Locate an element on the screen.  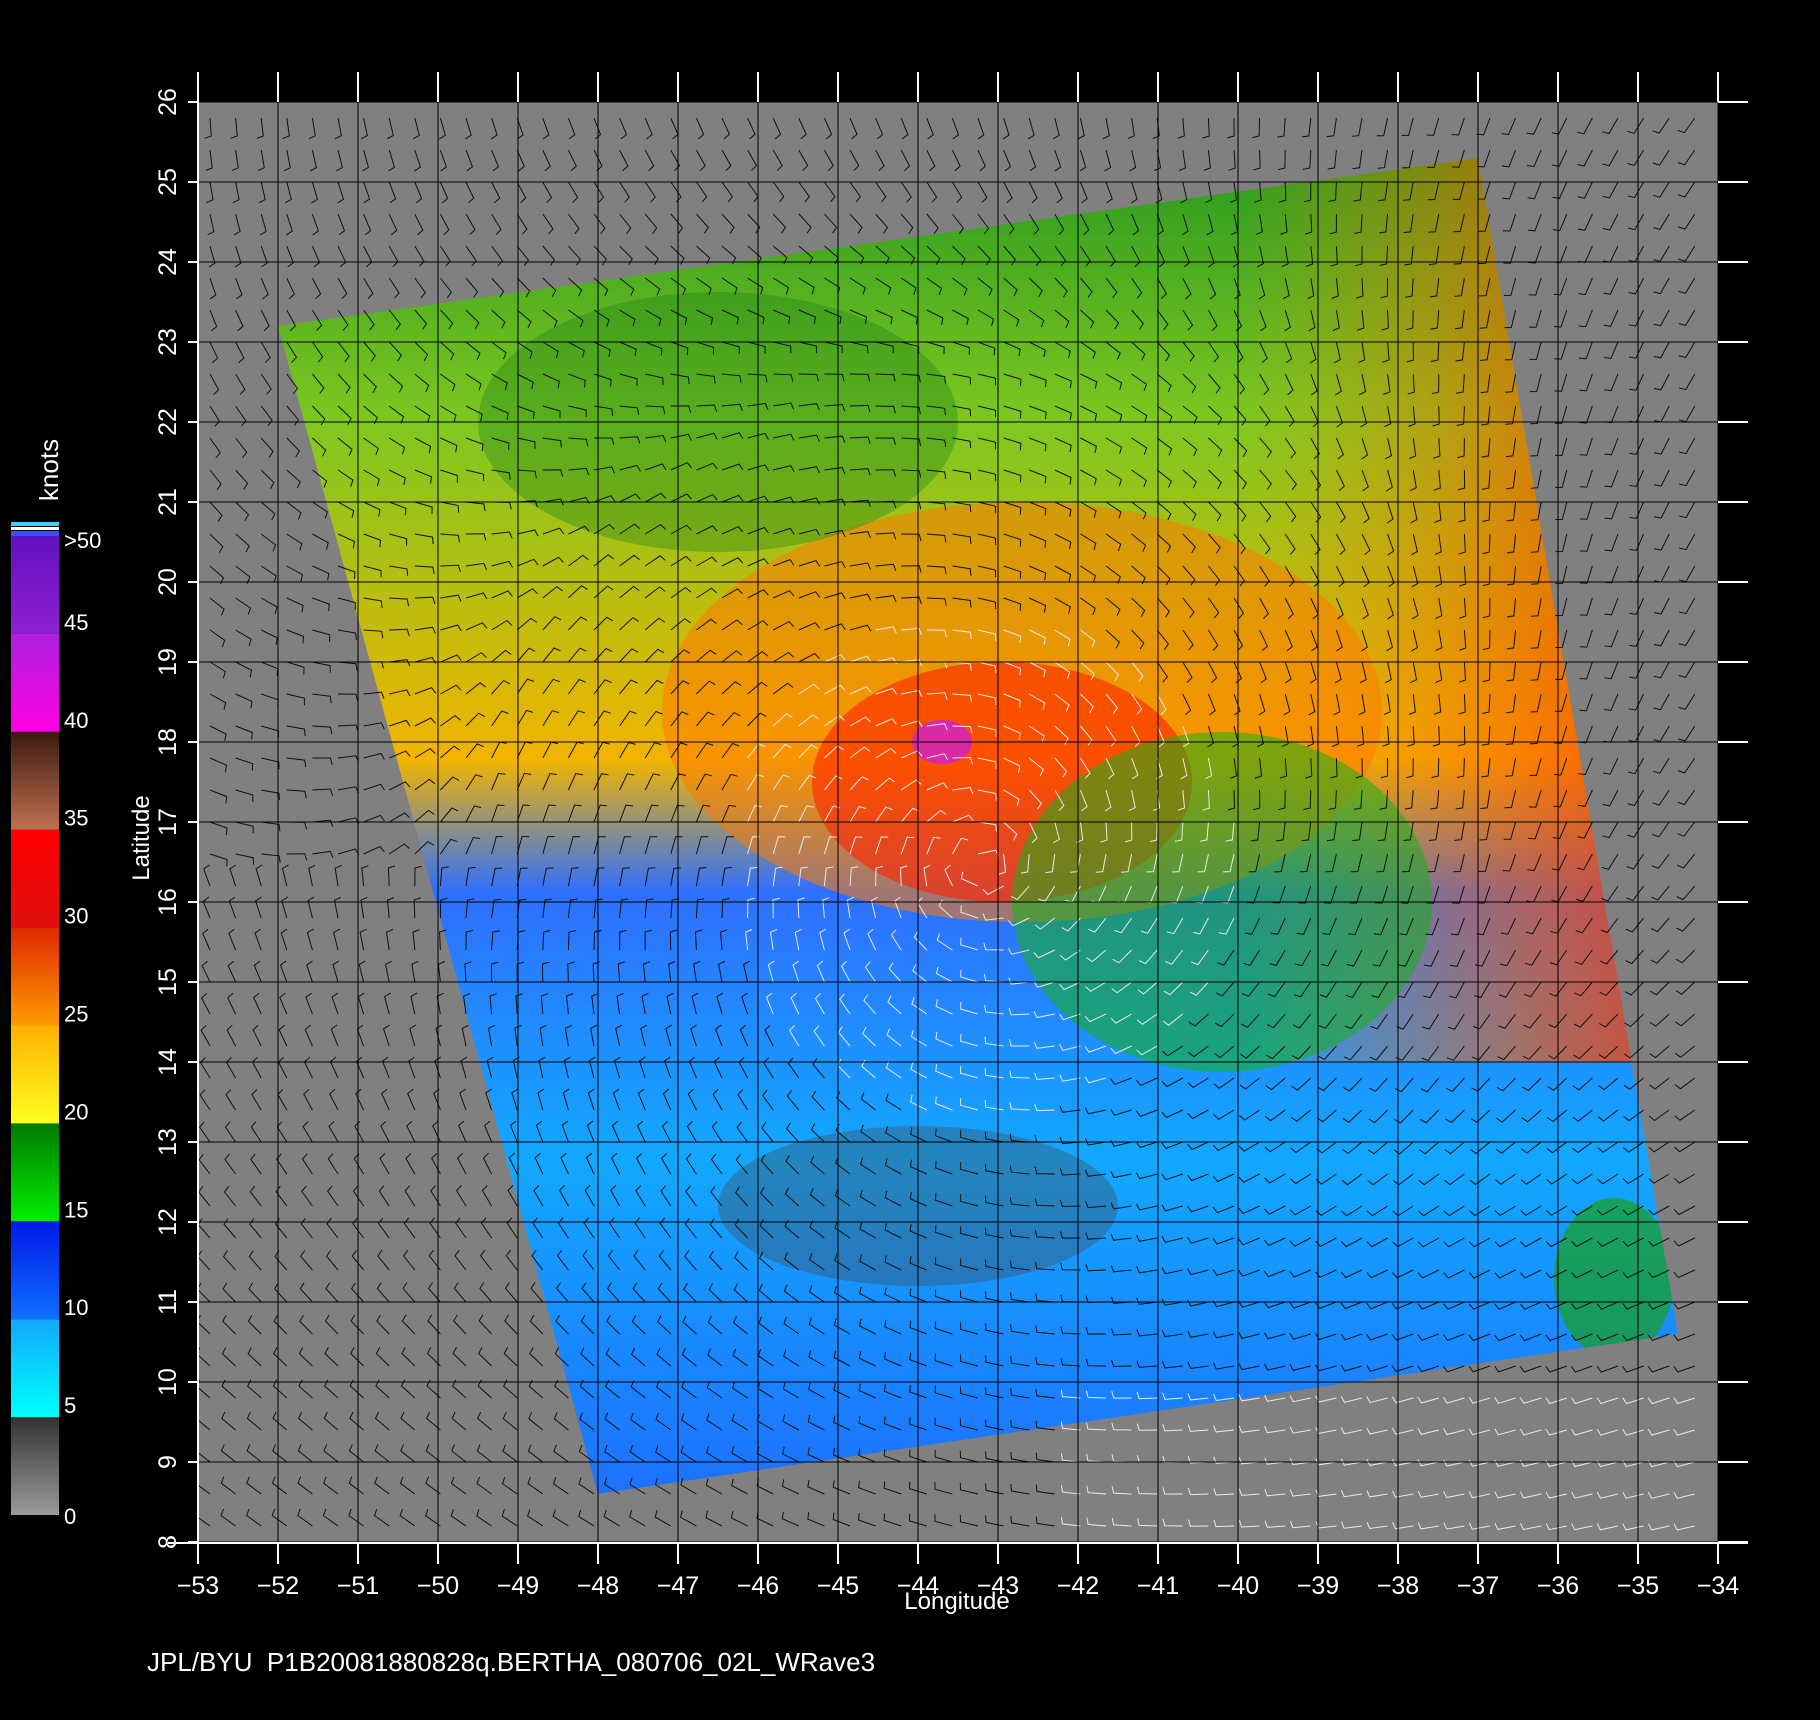
y-tick-label: 18 is located at coordinates (168, 742).